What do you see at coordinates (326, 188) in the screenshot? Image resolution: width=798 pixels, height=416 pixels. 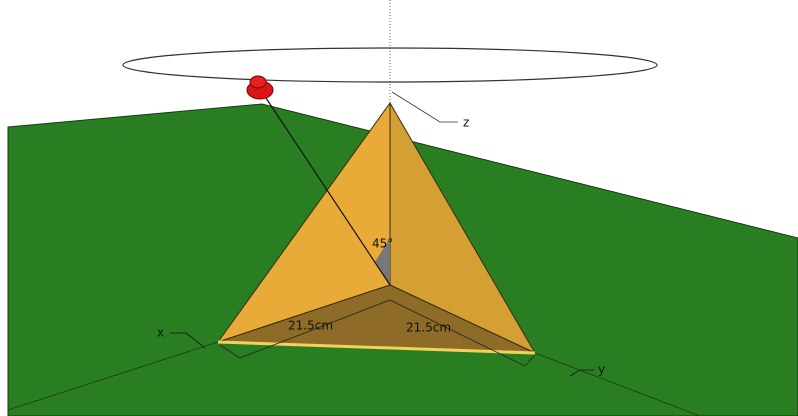 I see `light-line` at bounding box center [326, 188].